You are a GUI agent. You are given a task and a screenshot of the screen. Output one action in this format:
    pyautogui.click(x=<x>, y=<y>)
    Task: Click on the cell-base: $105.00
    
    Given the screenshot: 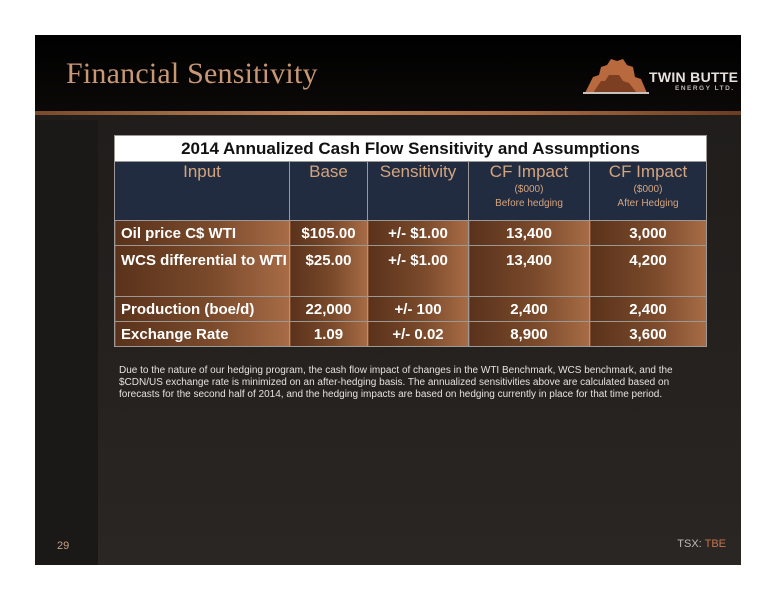 What is the action you would take?
    pyautogui.click(x=328, y=233)
    